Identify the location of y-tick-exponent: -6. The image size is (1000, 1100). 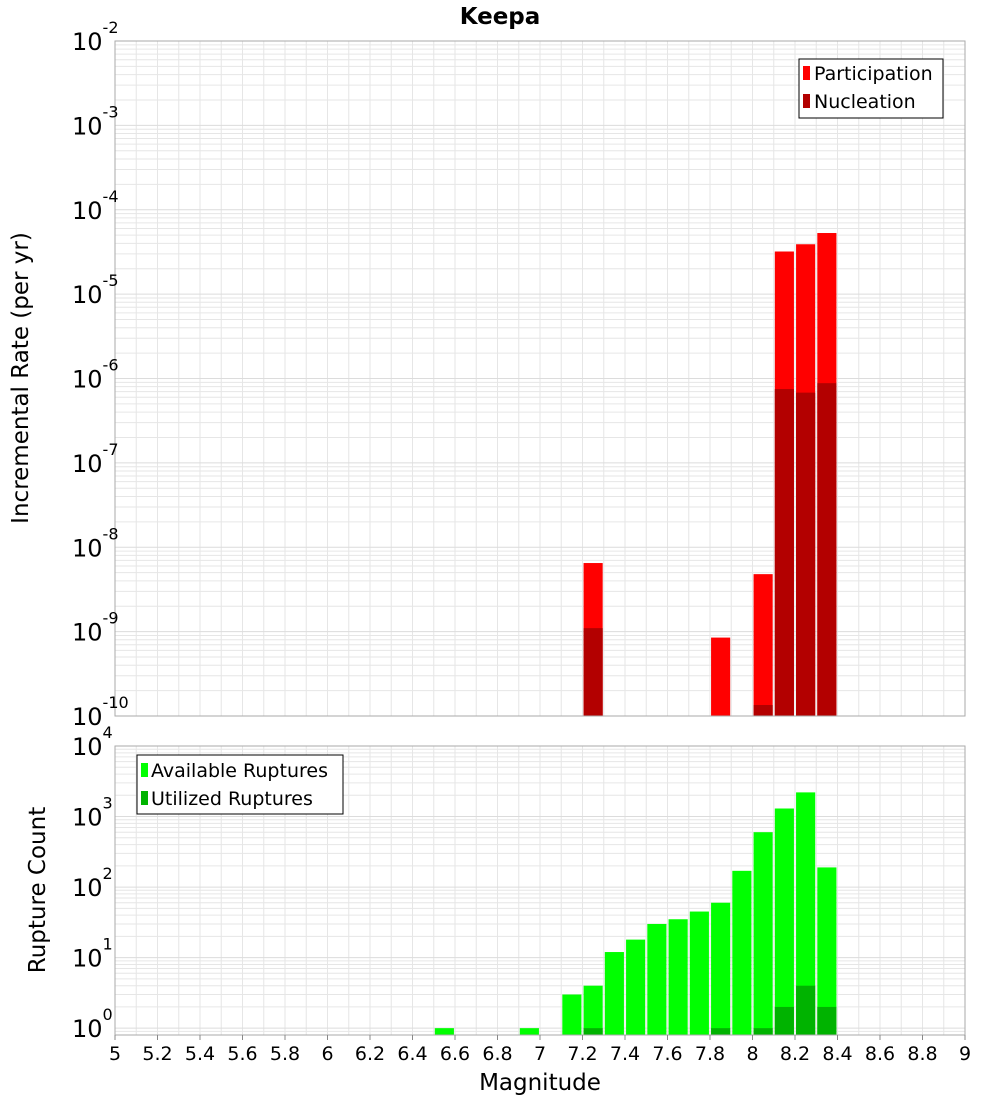
(111, 365).